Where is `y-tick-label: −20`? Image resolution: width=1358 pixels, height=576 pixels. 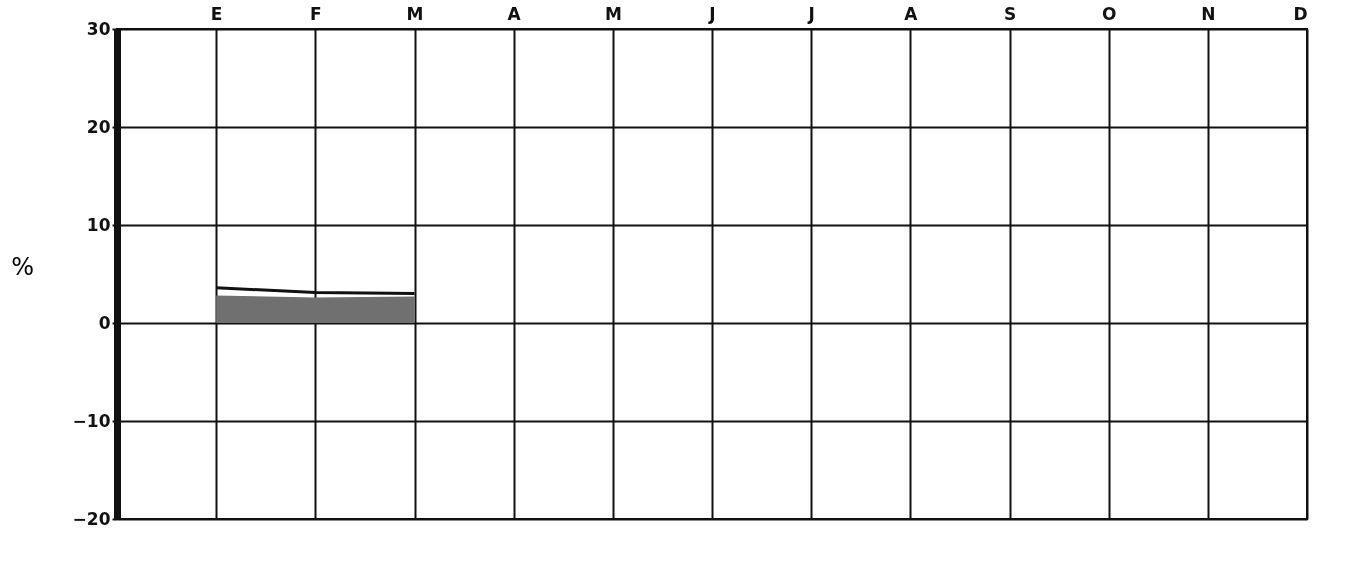 y-tick-label: −20 is located at coordinates (91, 518).